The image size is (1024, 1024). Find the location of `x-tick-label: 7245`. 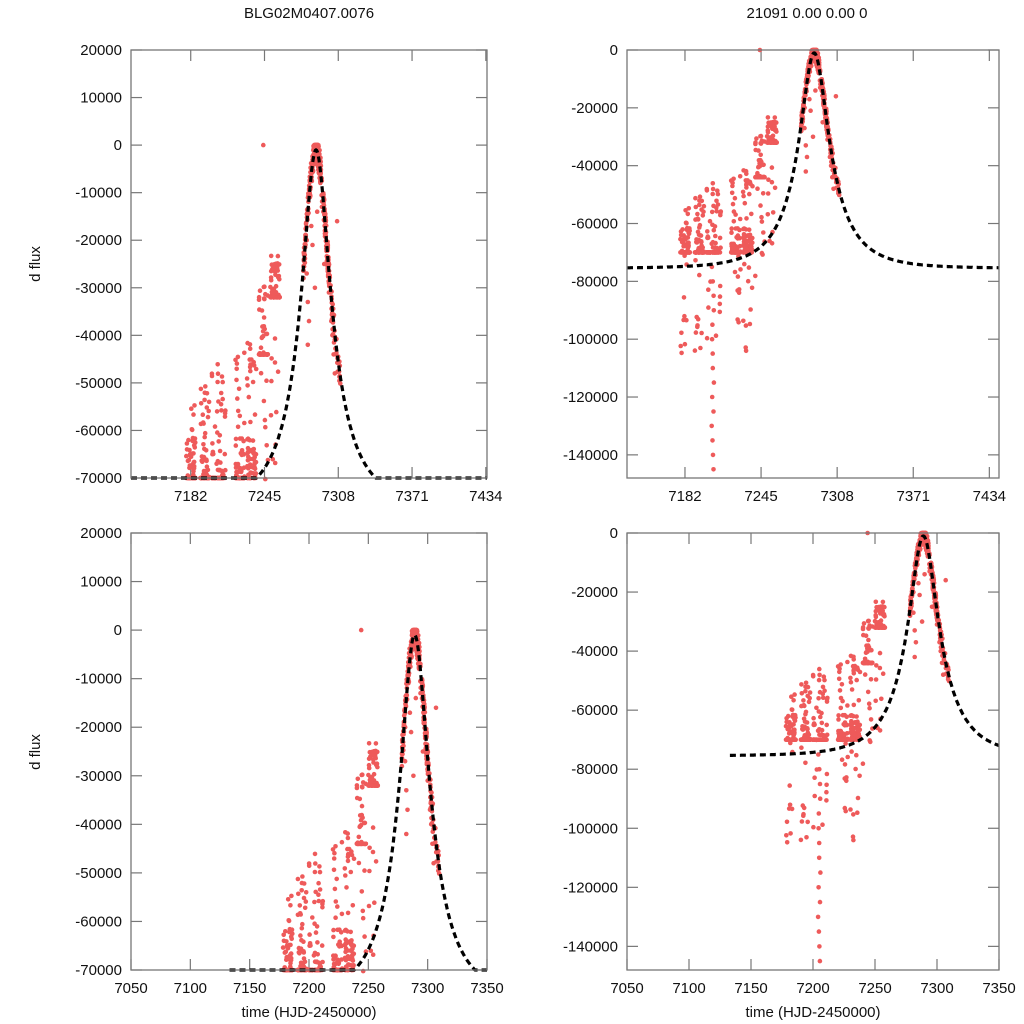

x-tick-label: 7245 is located at coordinates (264, 496).